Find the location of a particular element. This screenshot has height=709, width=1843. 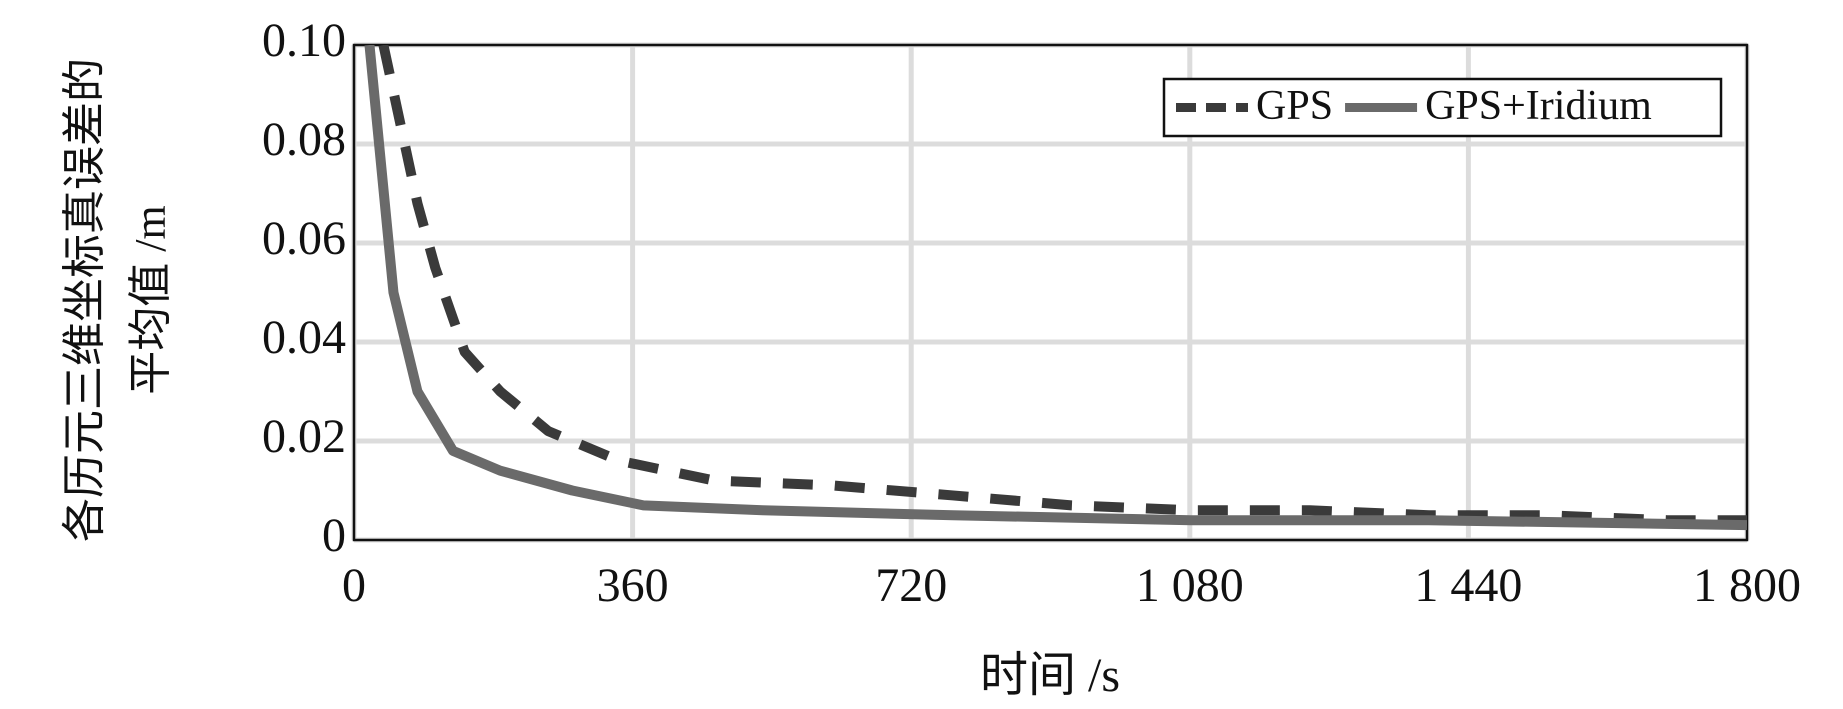

legend-label: GPS is located at coordinates (1294, 106).